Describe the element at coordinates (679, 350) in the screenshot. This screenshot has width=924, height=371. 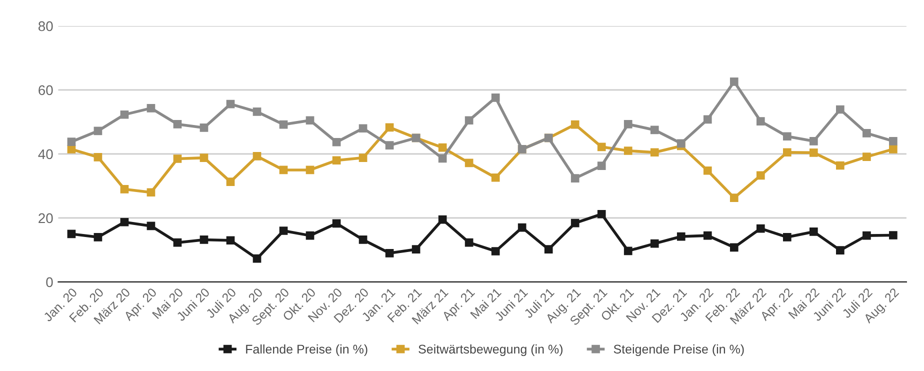
I see `legend-label: Steigende Preise (in %)` at that location.